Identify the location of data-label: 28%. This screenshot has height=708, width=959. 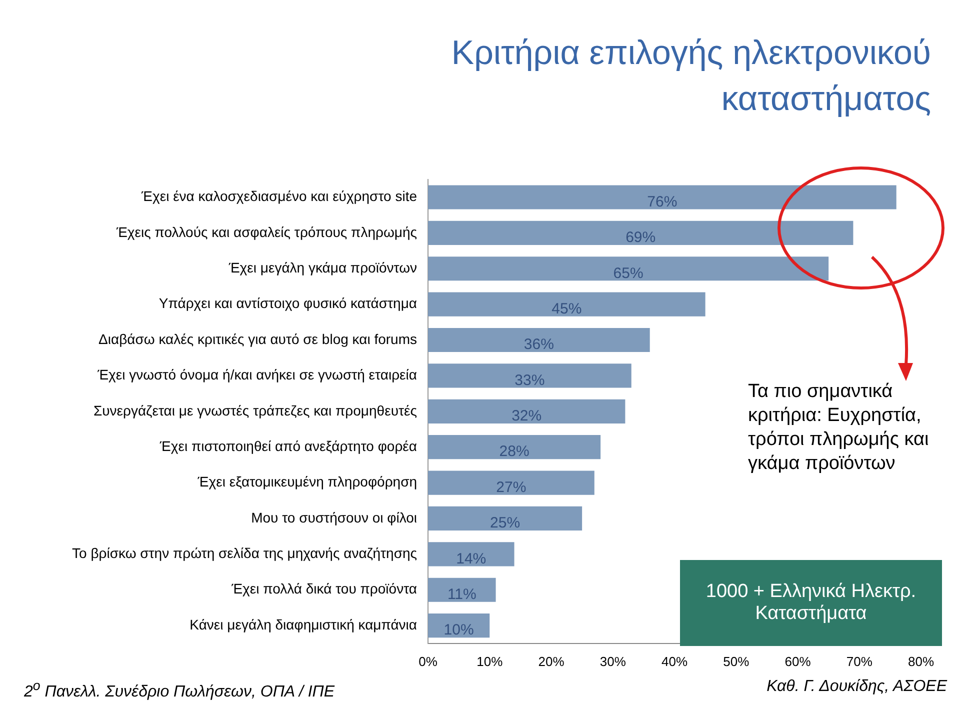
(514, 451).